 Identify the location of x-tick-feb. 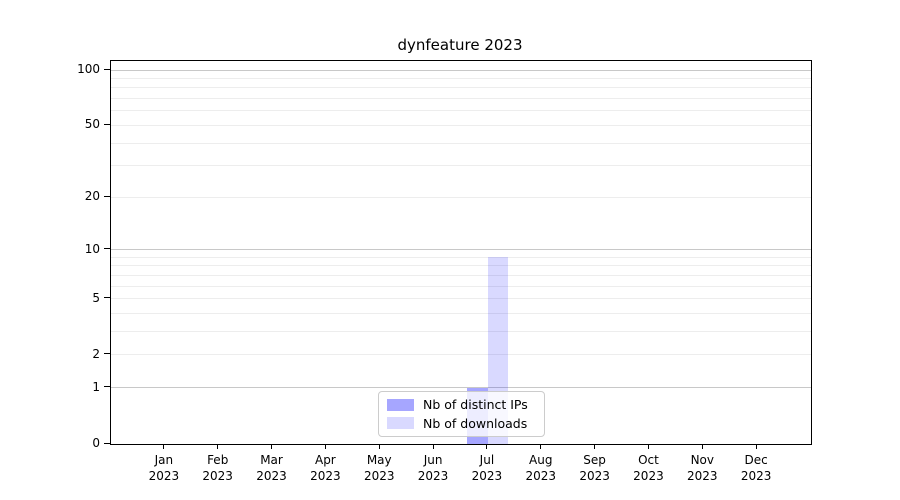
(218, 446).